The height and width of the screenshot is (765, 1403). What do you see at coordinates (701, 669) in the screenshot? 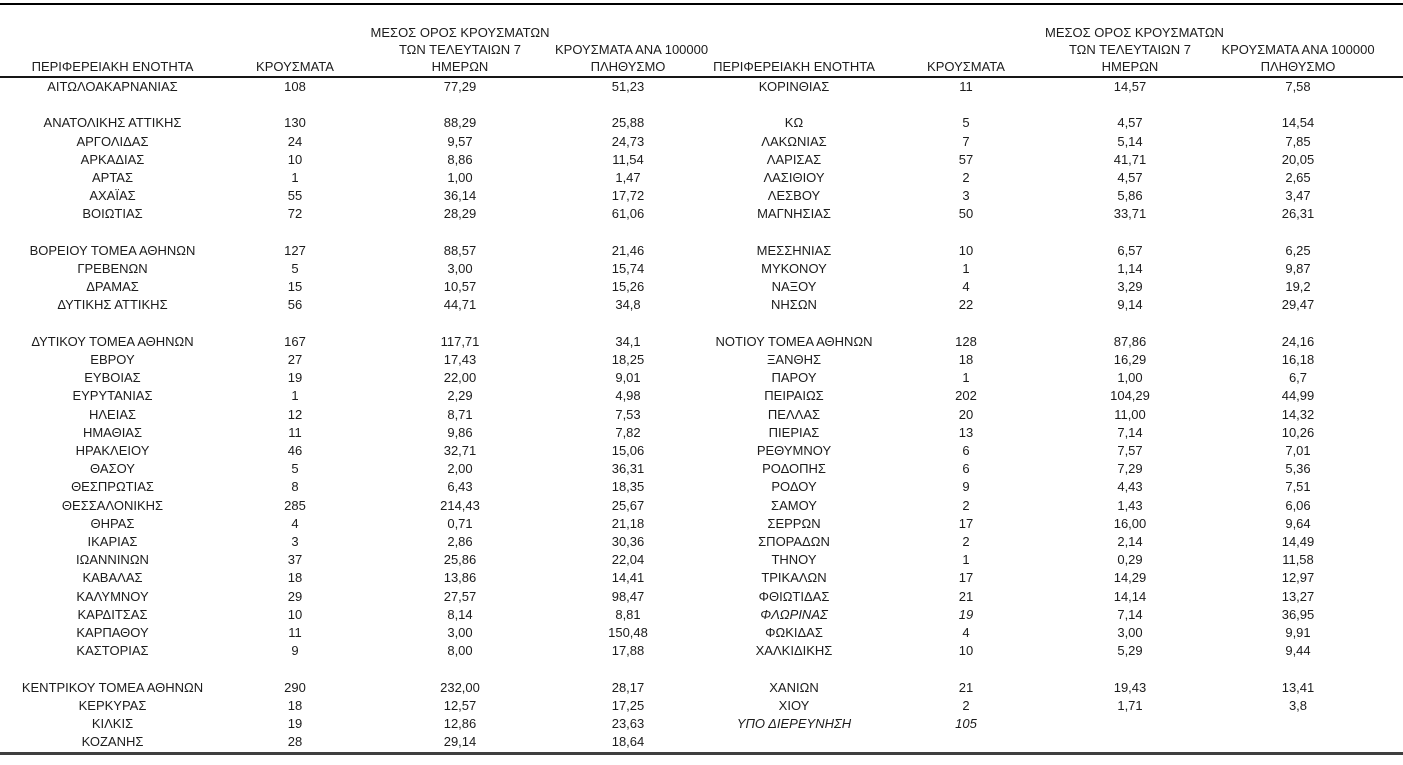
I see `table-row` at bounding box center [701, 669].